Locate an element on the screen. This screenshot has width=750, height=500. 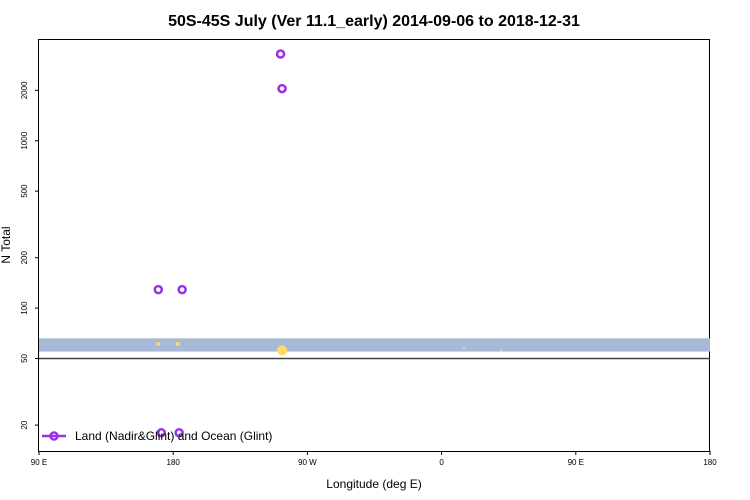
x-tick-label: 90 W is located at coordinates (307, 462).